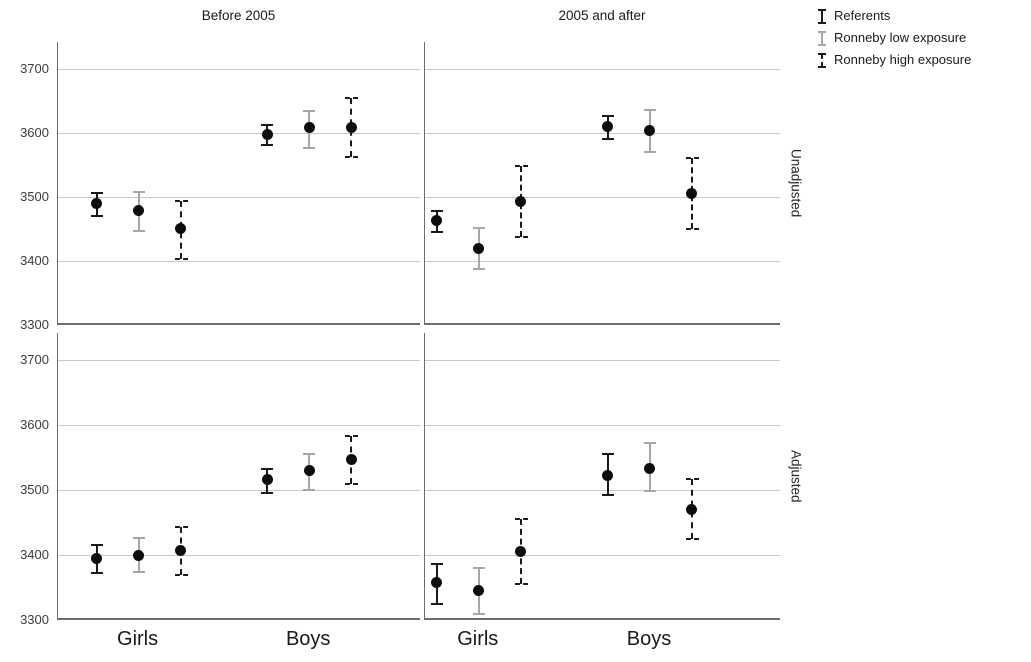 The width and height of the screenshot is (1031, 662). What do you see at coordinates (822, 16) in the screenshot?
I see `solid-black-errorbar-icon` at bounding box center [822, 16].